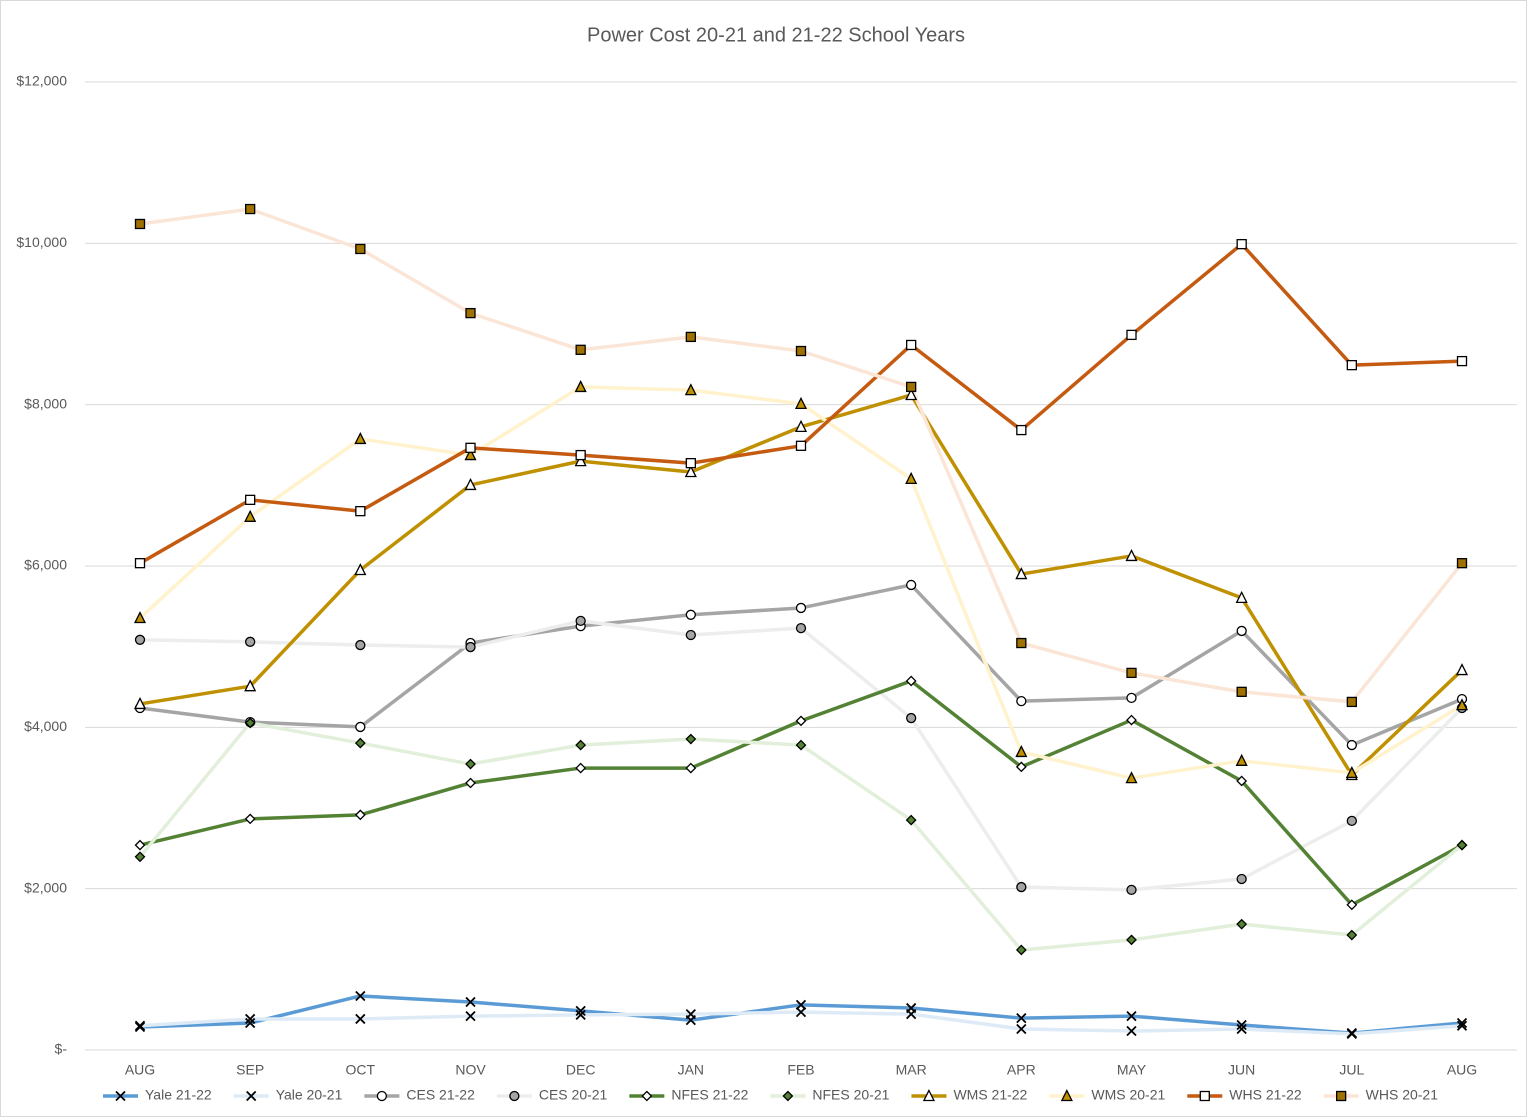 Image resolution: width=1527 pixels, height=1117 pixels. Describe the element at coordinates (45, 887) in the screenshot. I see `y-tick-label: $2,000` at that location.